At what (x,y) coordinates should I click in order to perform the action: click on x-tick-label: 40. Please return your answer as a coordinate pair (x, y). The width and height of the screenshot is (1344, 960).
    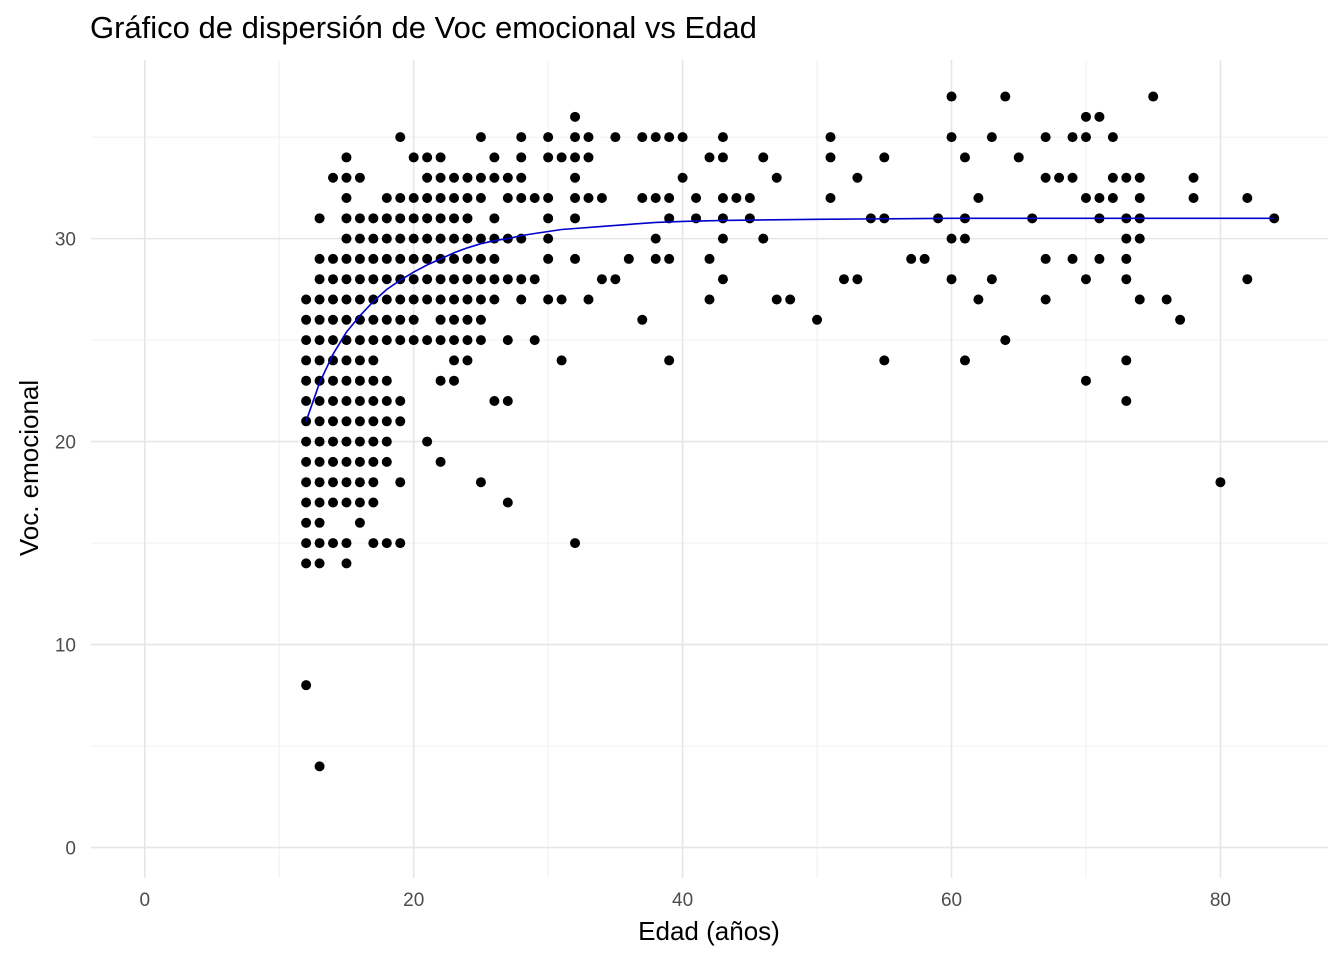
    Looking at the image, I should click on (682, 900).